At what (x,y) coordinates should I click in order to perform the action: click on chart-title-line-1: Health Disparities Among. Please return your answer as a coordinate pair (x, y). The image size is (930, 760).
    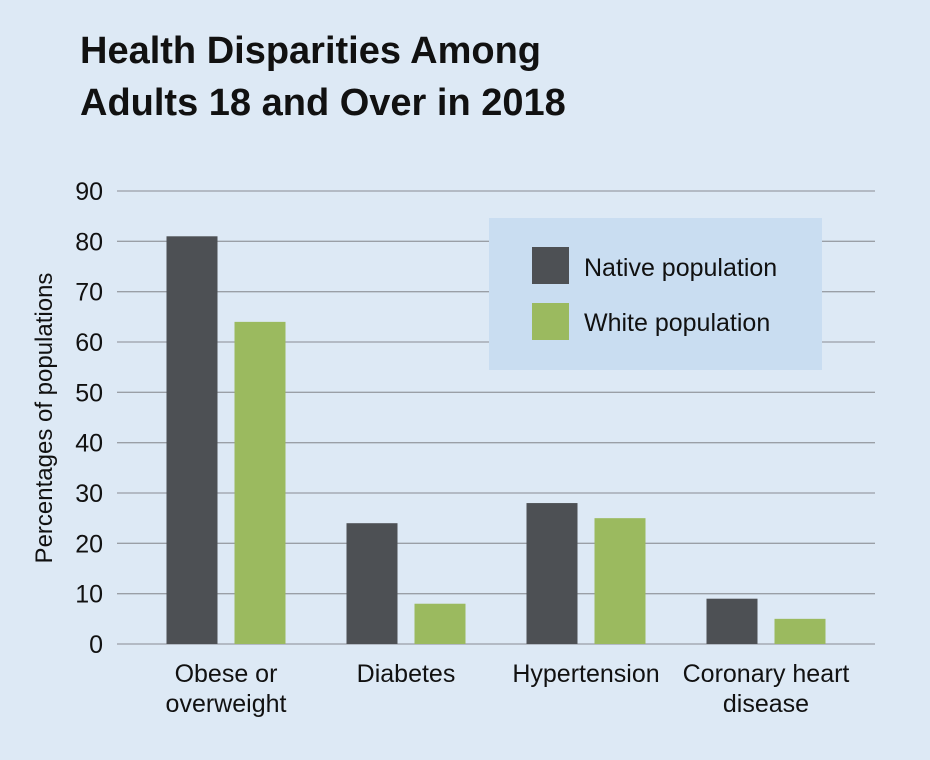
    Looking at the image, I should click on (311, 51).